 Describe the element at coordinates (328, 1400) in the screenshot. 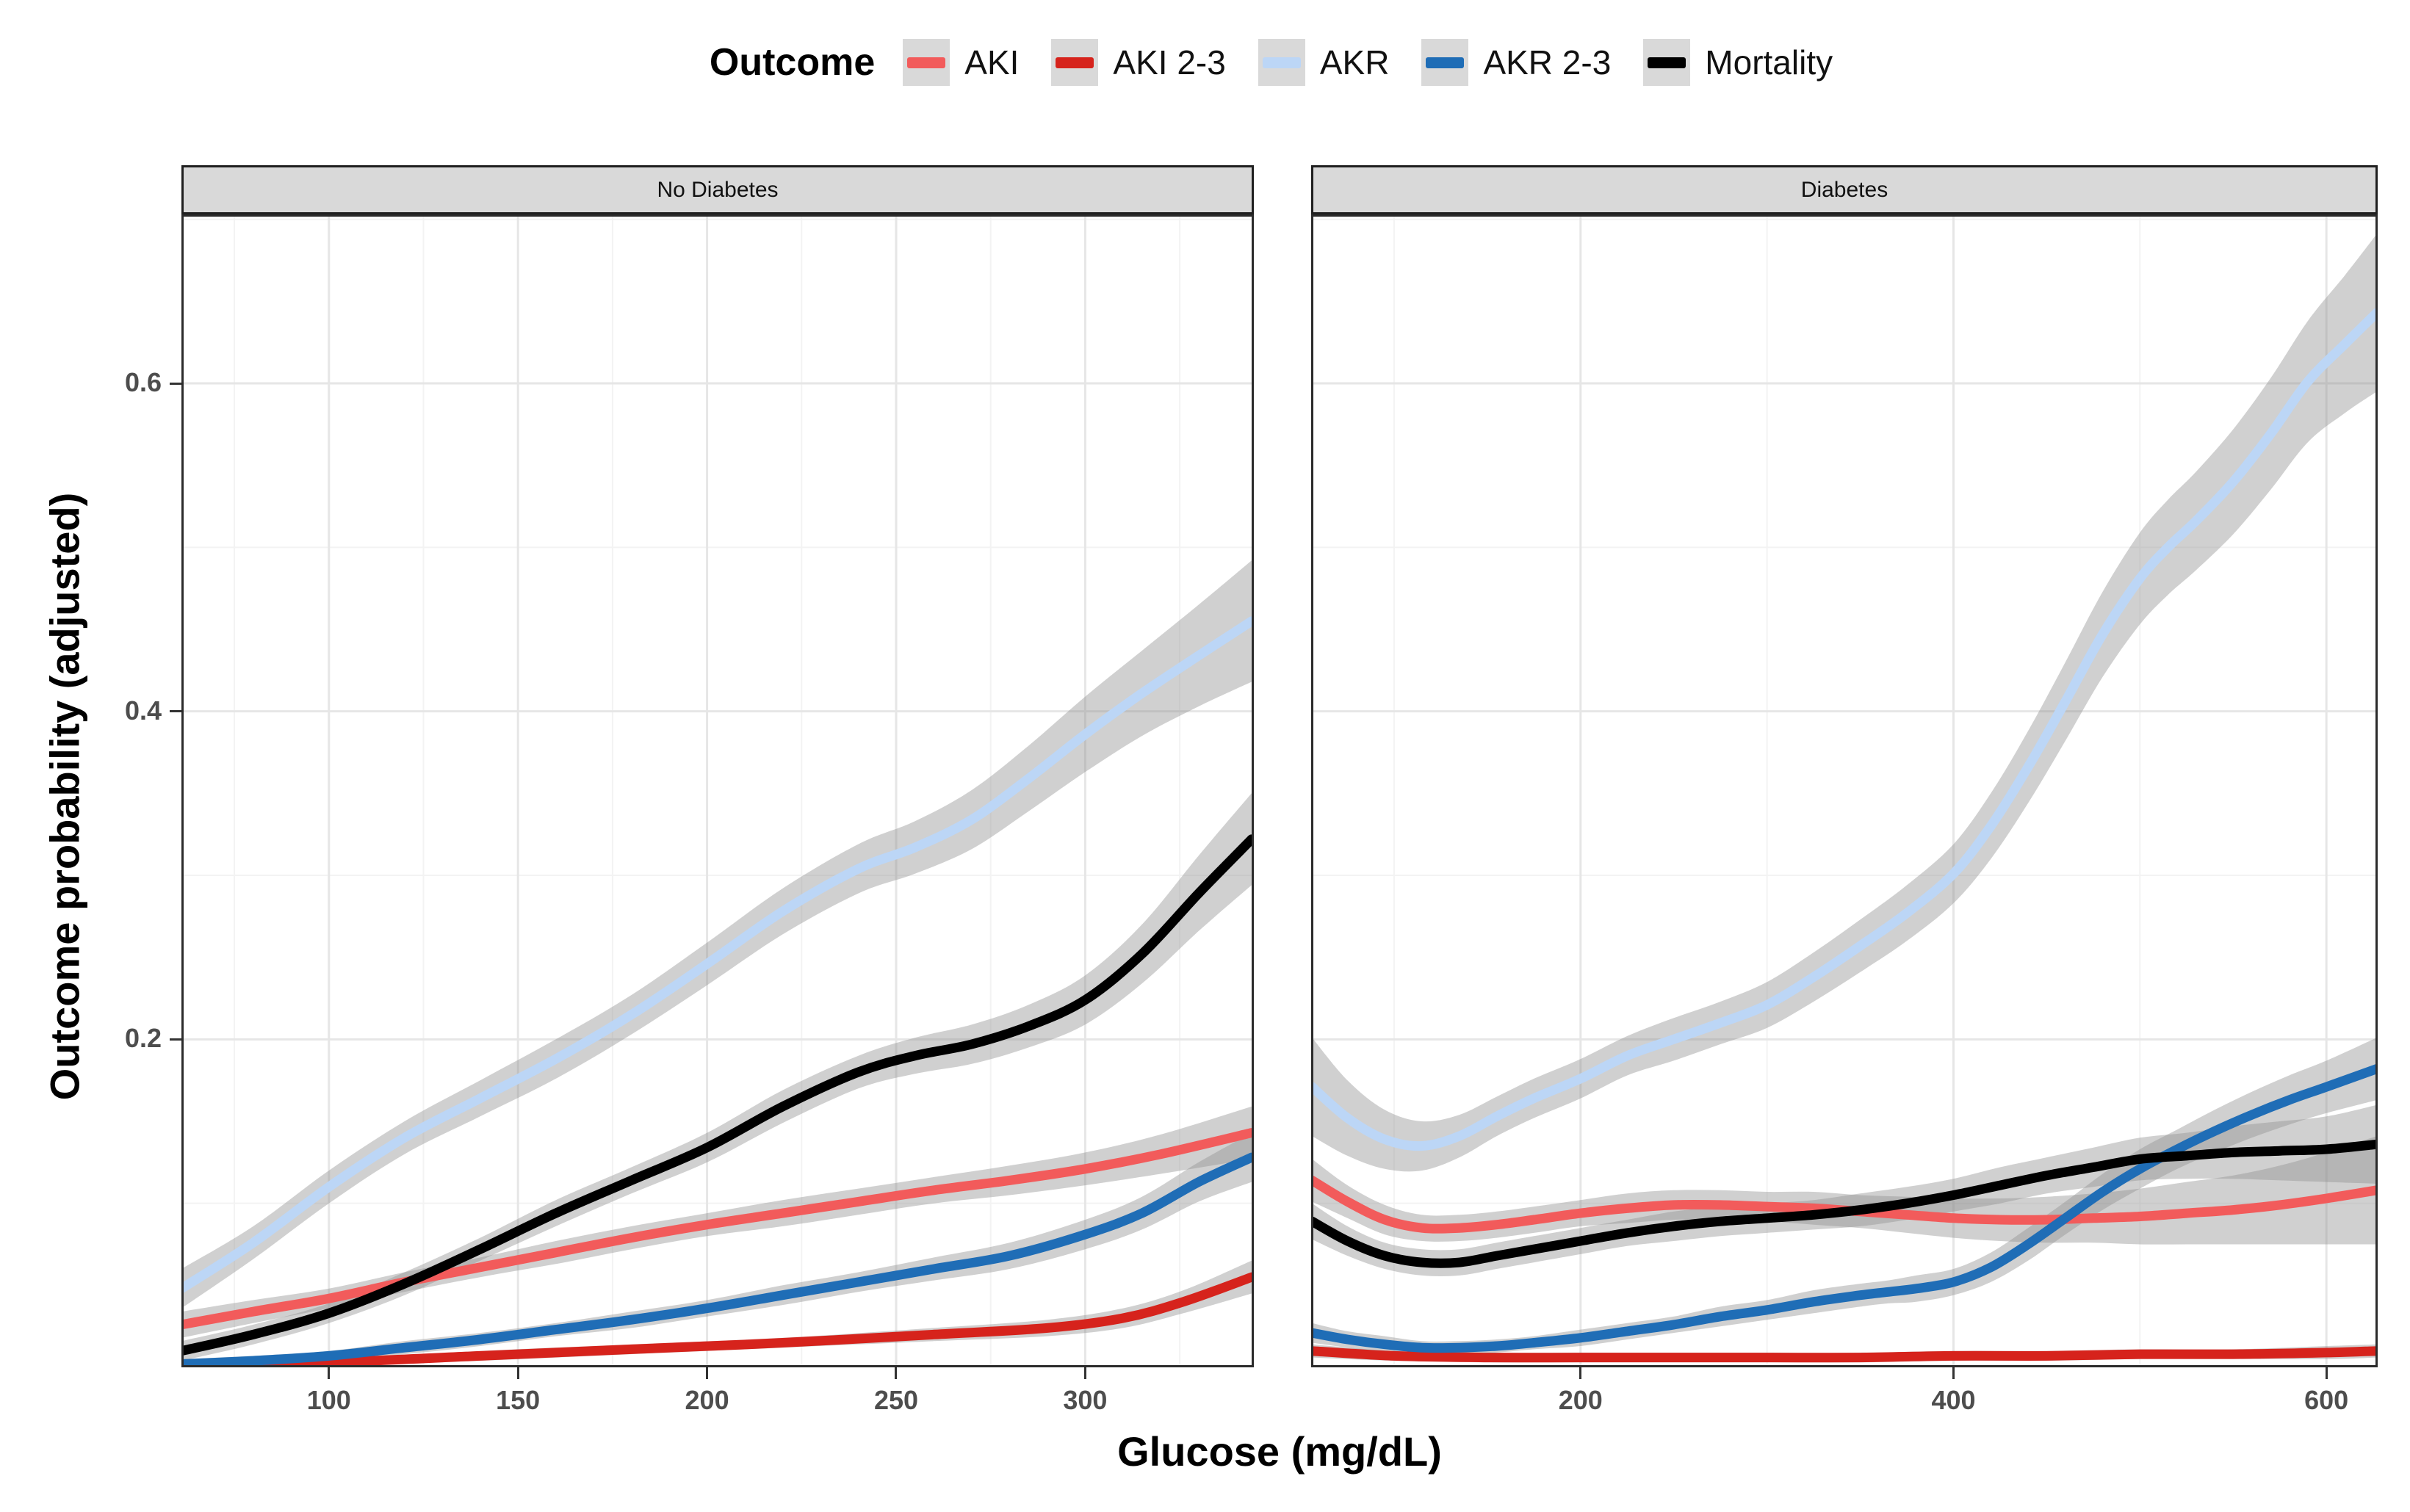

I see `x-axis-tick-label: 100` at that location.